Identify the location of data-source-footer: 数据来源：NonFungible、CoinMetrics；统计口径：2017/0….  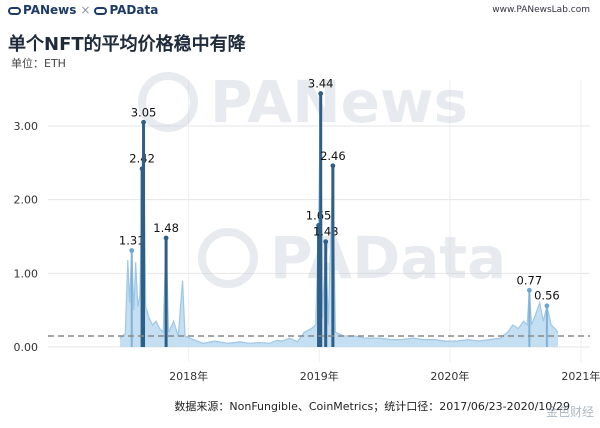
(372, 406).